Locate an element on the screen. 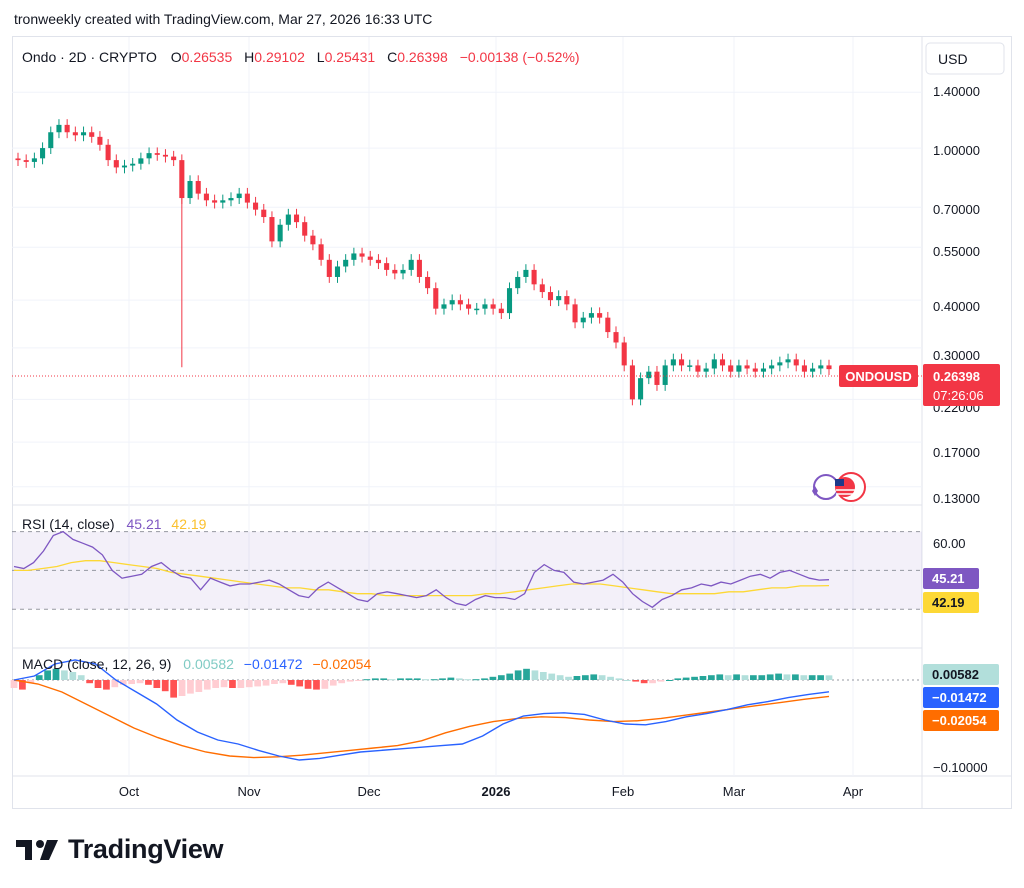 The image size is (1024, 888). tradingview-logo: TradingView is located at coordinates (120, 849).